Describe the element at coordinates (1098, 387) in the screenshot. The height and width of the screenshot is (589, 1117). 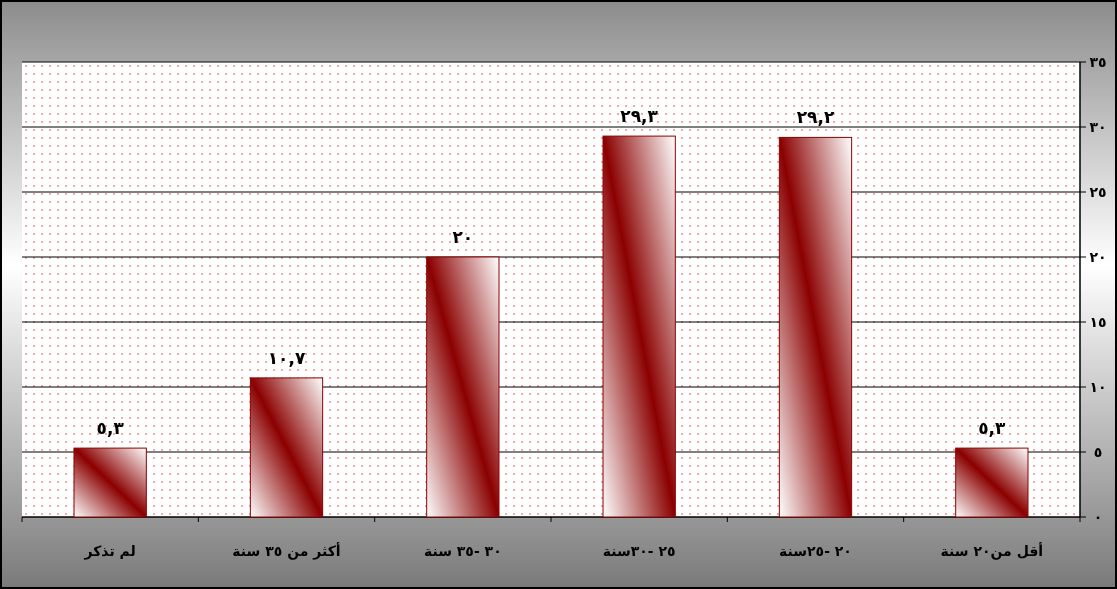
I see `y-tick-label: ١٠` at that location.